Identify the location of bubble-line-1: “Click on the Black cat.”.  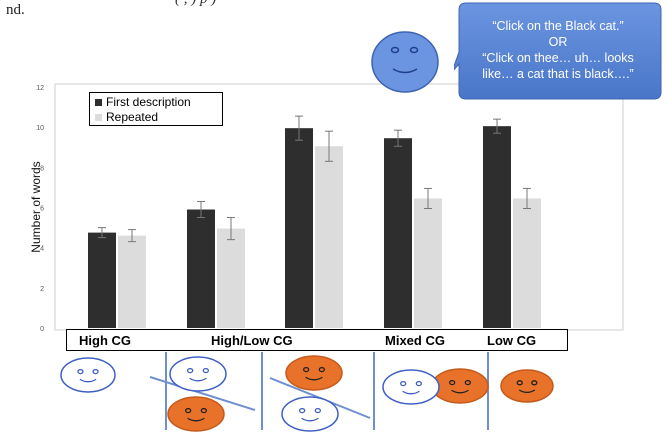
(558, 26).